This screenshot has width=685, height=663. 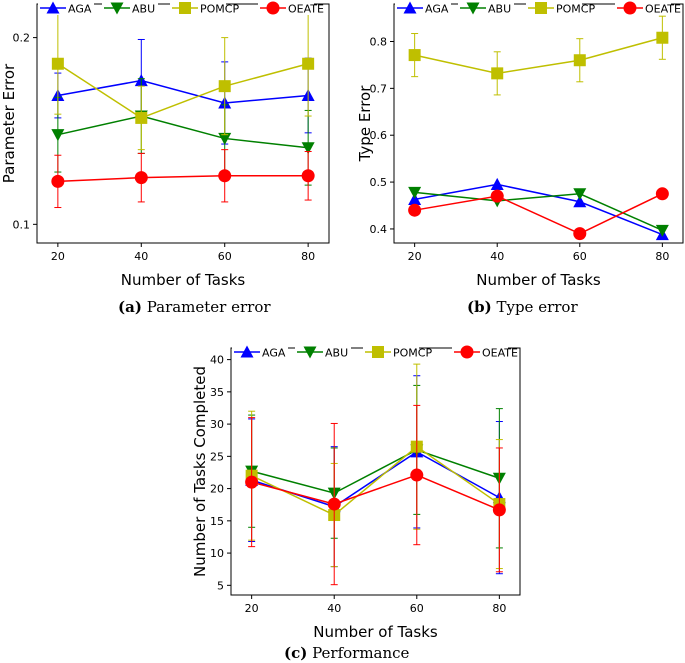 I want to click on y-tick-label: 30, so click(x=217, y=424).